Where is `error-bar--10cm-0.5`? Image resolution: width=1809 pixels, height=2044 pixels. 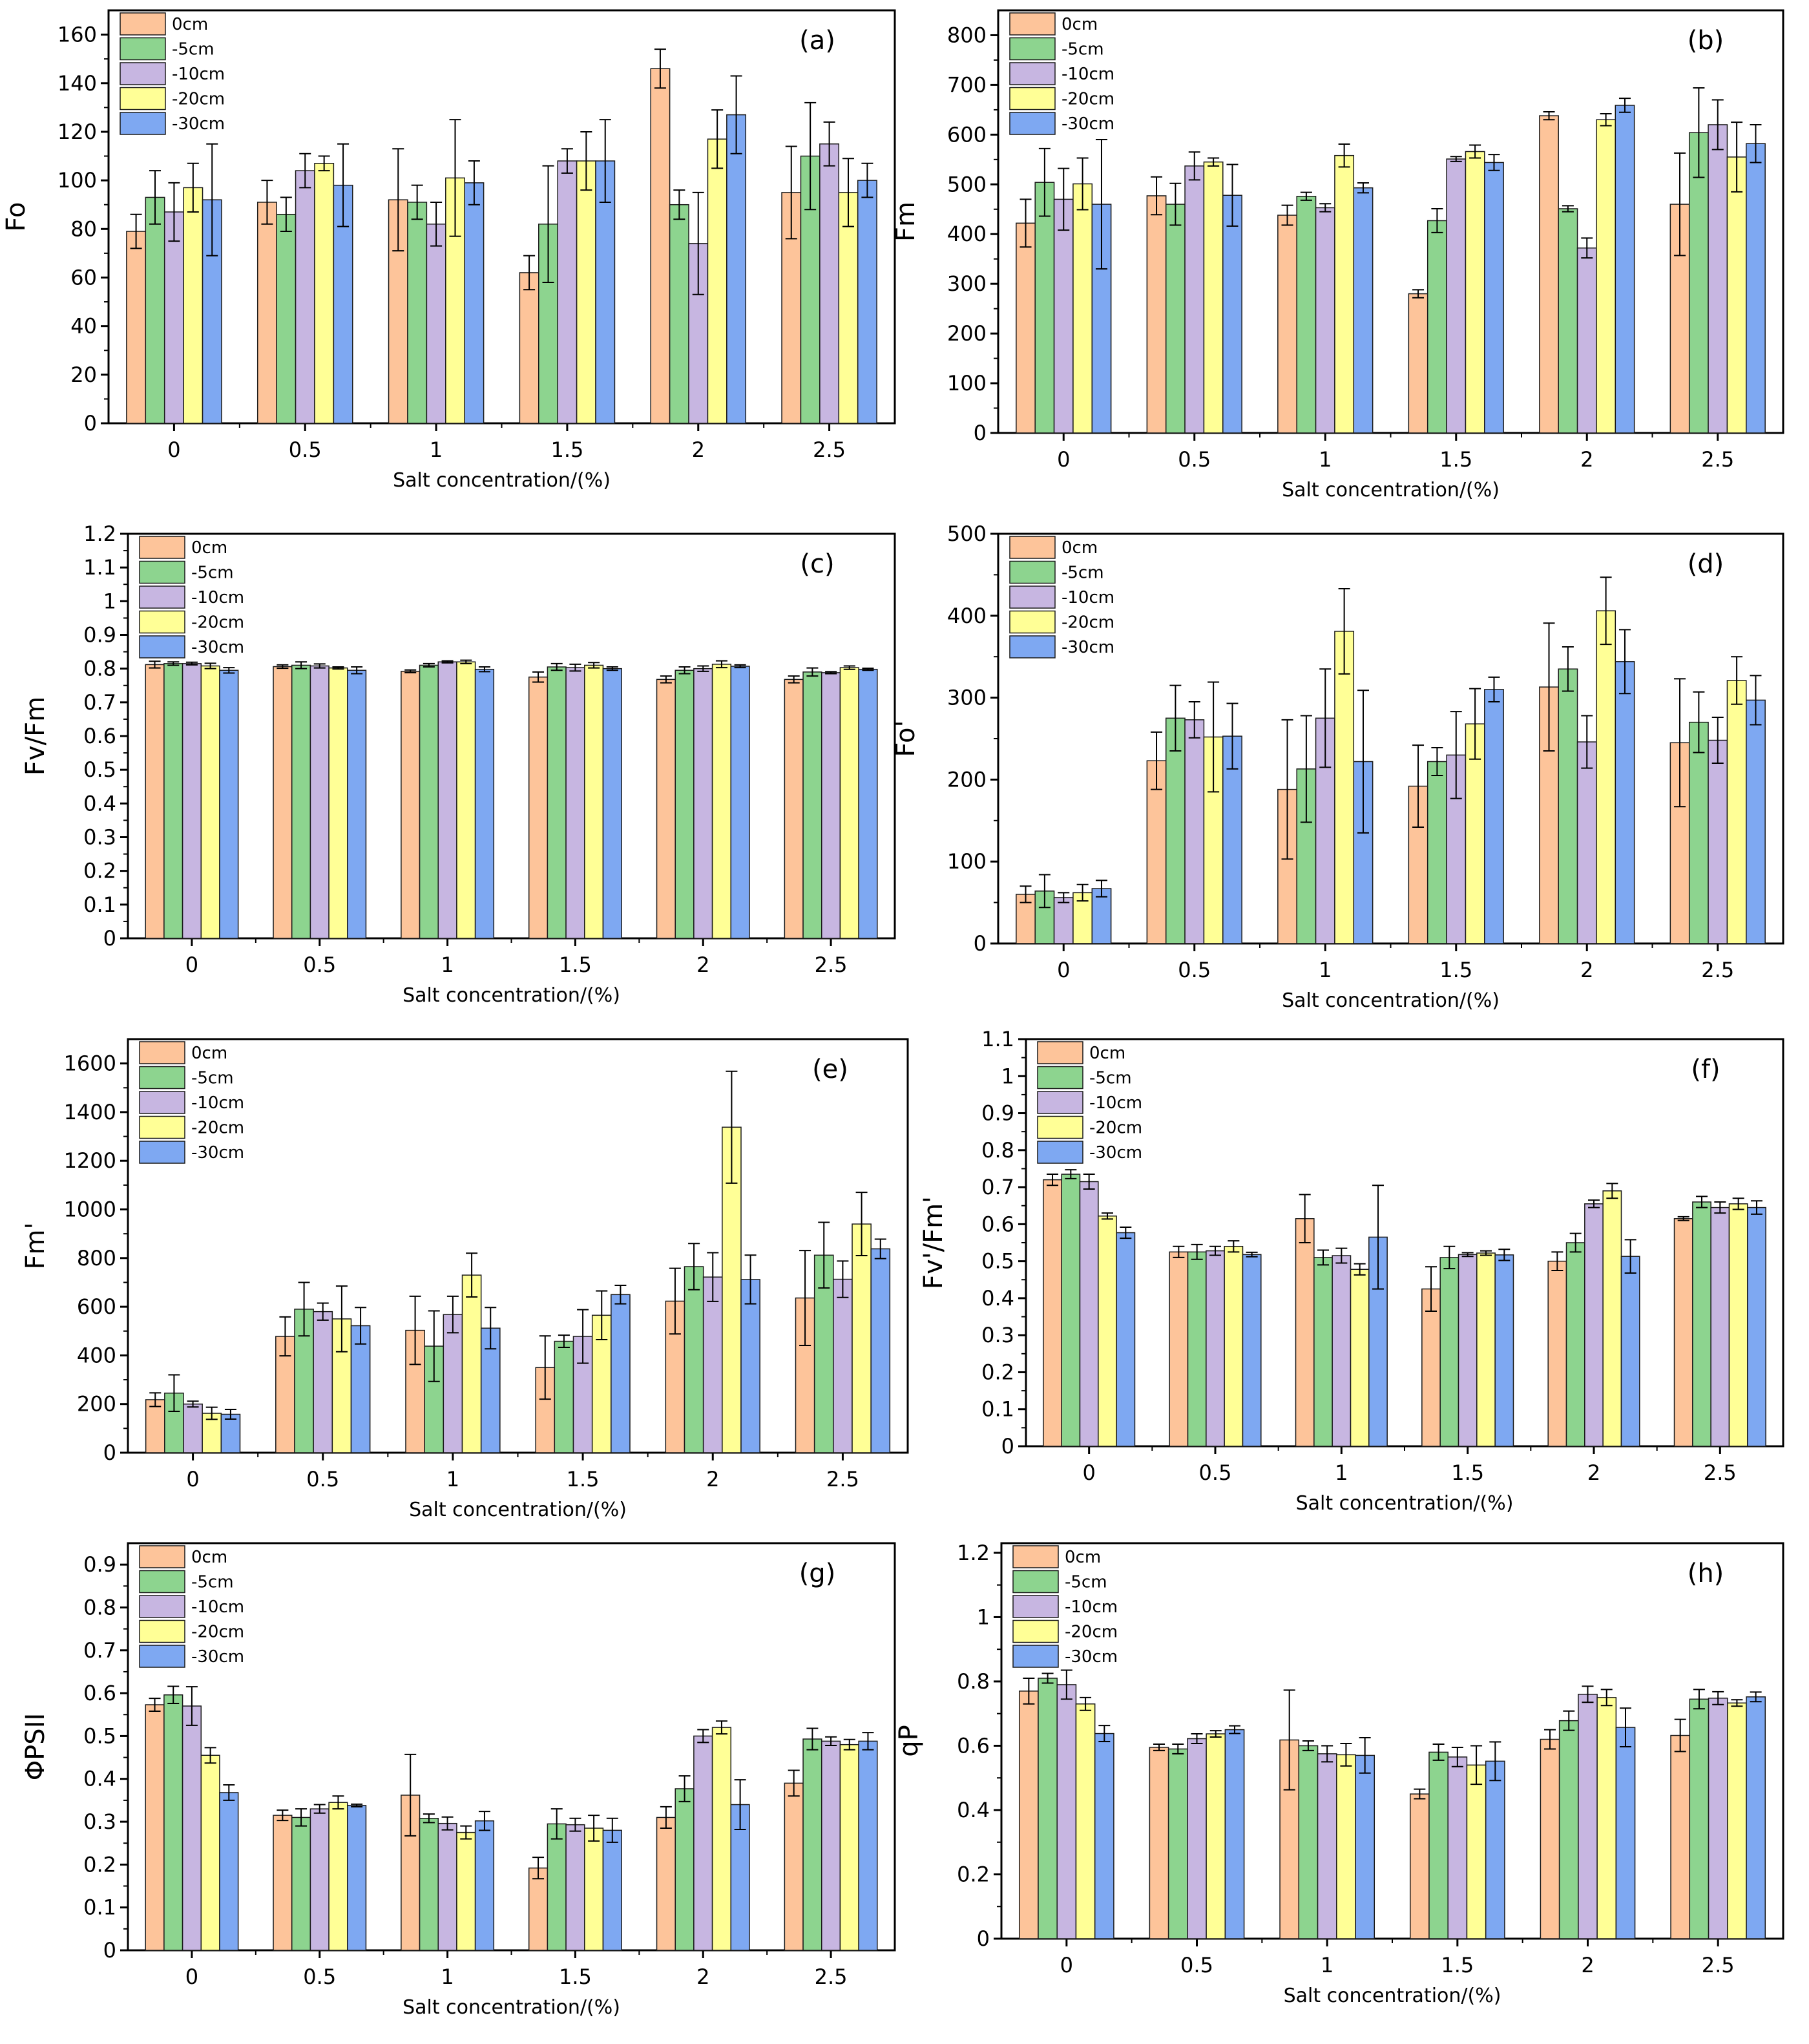 error-bar--10cm-0.5 is located at coordinates (1215, 1250).